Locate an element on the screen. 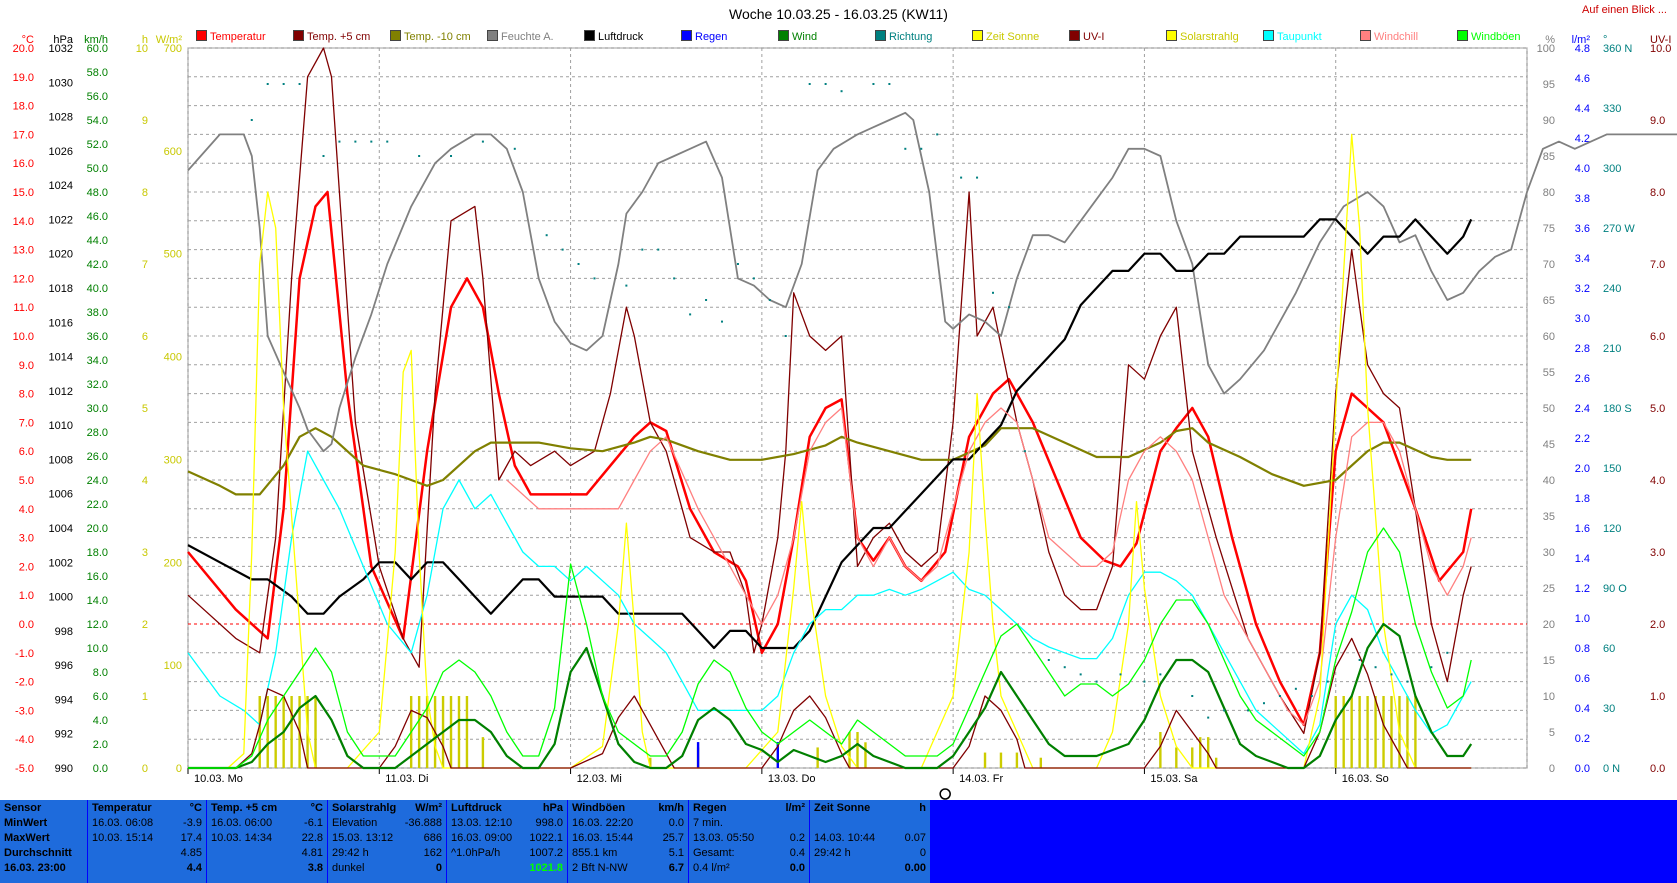  legend-label: Regen is located at coordinates (711, 37).